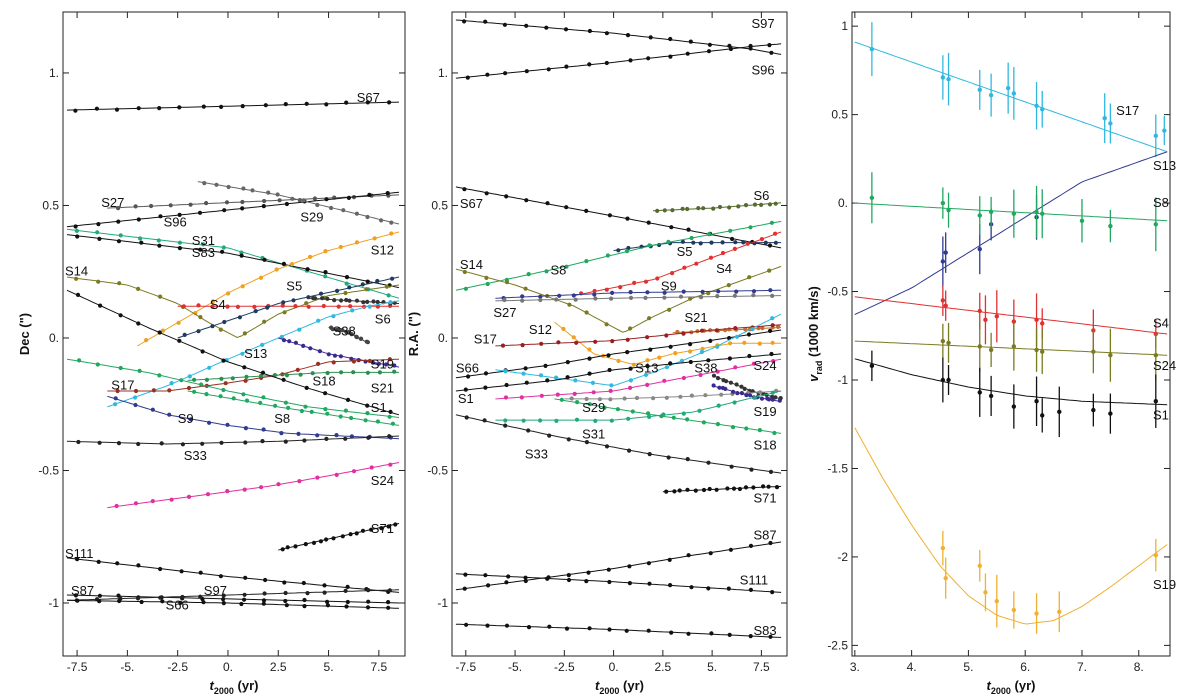 The image size is (1200, 700). Describe the element at coordinates (246, 685) in the screenshot. I see `x-axis-label-unit: (yr)` at that location.